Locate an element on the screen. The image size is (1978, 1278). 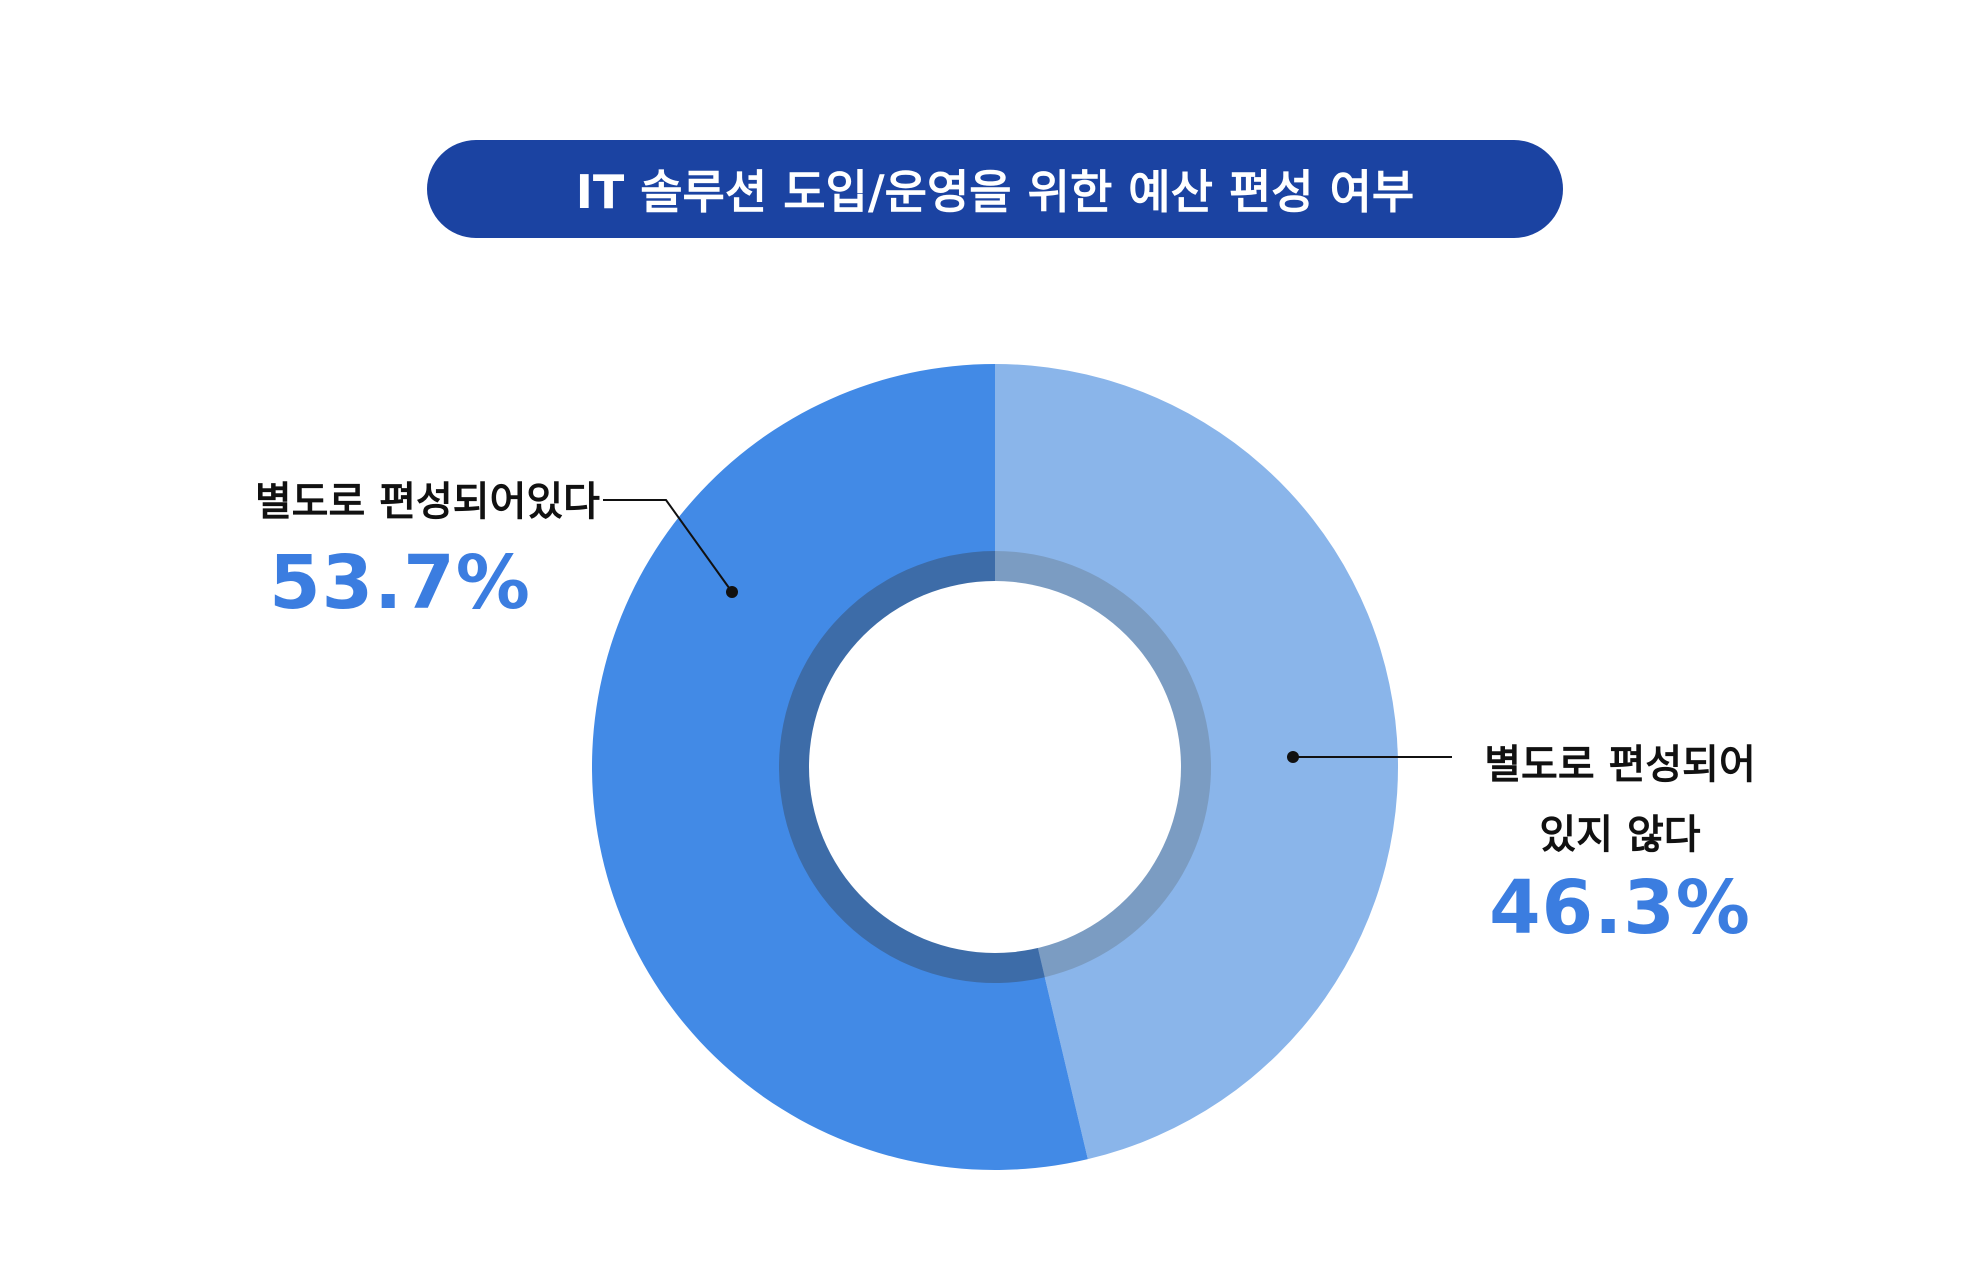
leader-dot-no is located at coordinates (1293, 757).